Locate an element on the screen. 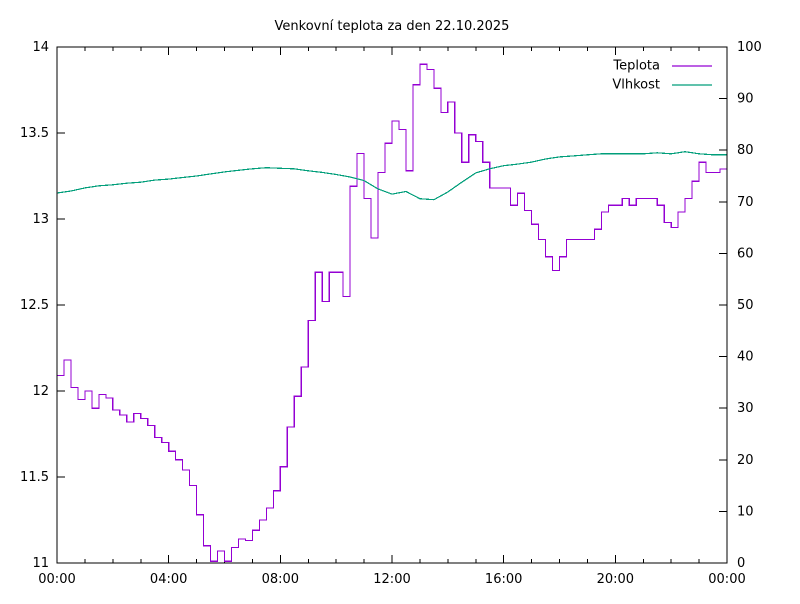 This screenshot has height=604, width=800. legend-label-teplota: Teplota is located at coordinates (636, 66).